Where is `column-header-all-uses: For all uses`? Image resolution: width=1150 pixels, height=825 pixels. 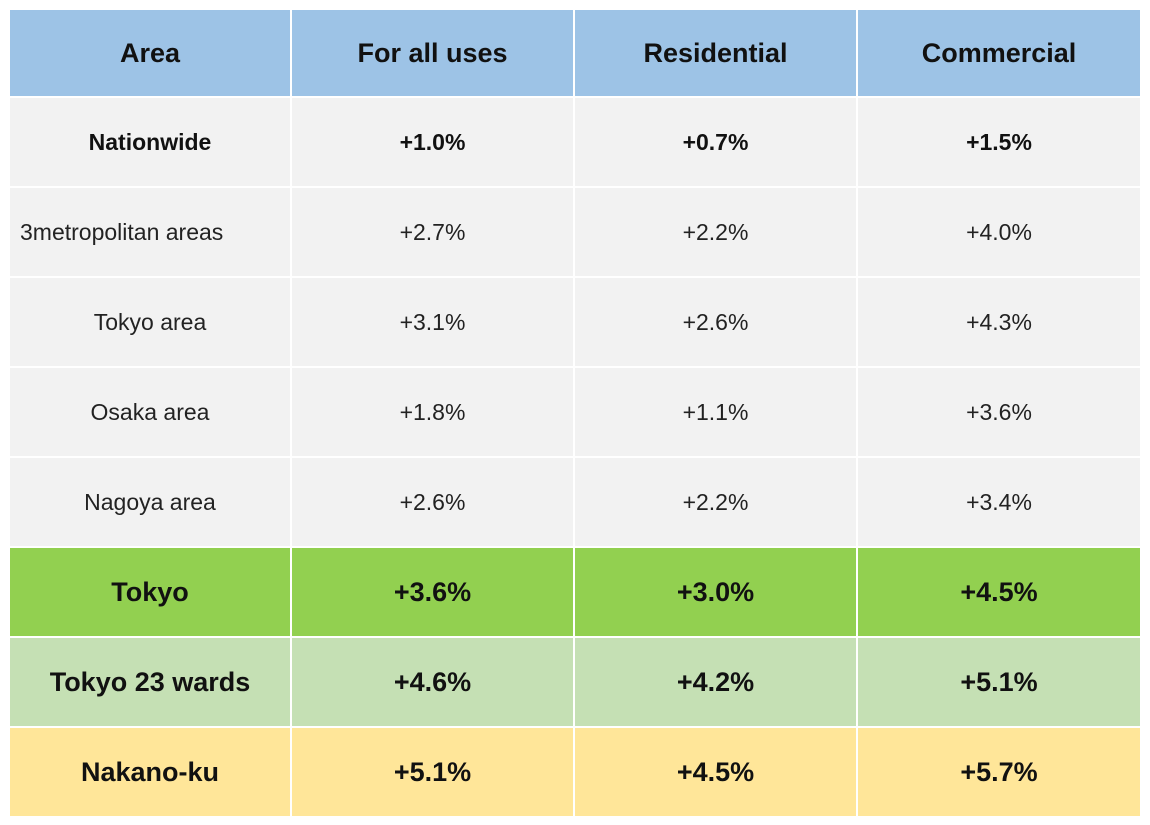 column-header-all-uses: For all uses is located at coordinates (432, 53).